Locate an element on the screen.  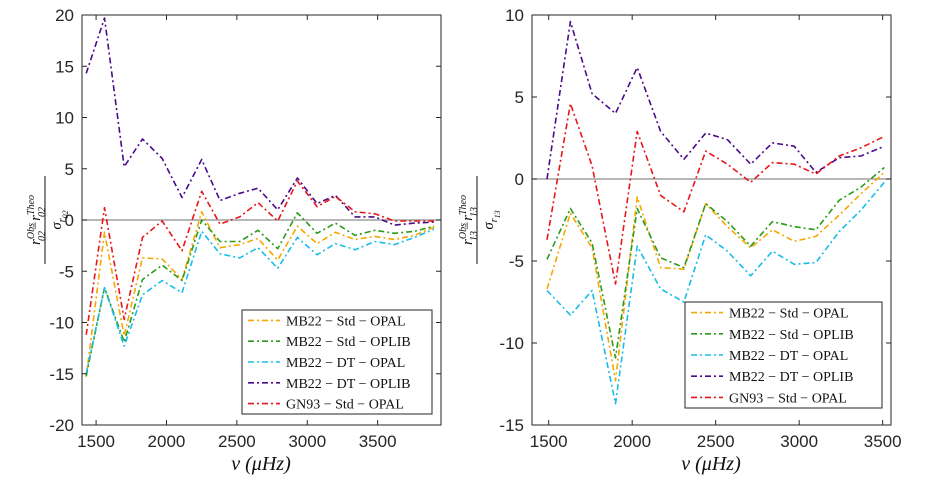
right-legend-label-4: GN93 − Std − OPAL is located at coordinates (788, 398).